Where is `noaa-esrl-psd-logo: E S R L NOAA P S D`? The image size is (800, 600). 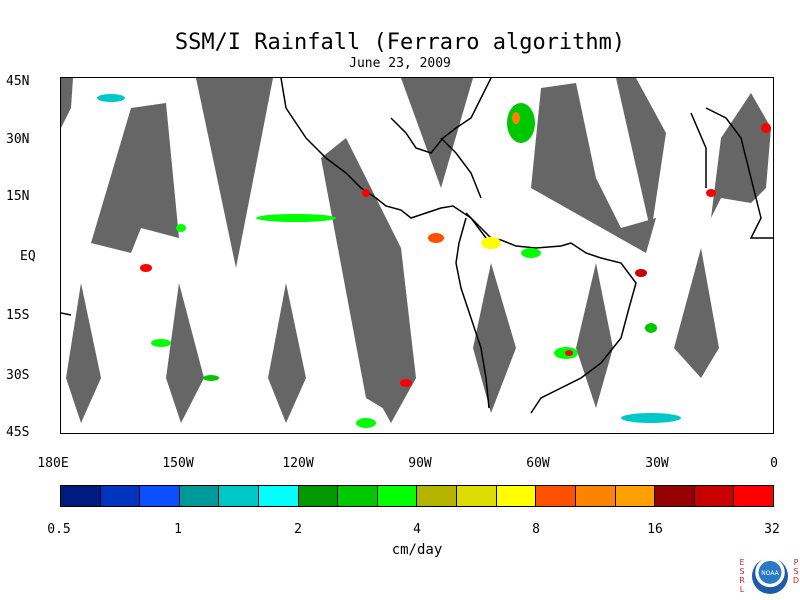
noaa-esrl-psd-logo: E S R L NOAA P S D is located at coordinates (767, 578).